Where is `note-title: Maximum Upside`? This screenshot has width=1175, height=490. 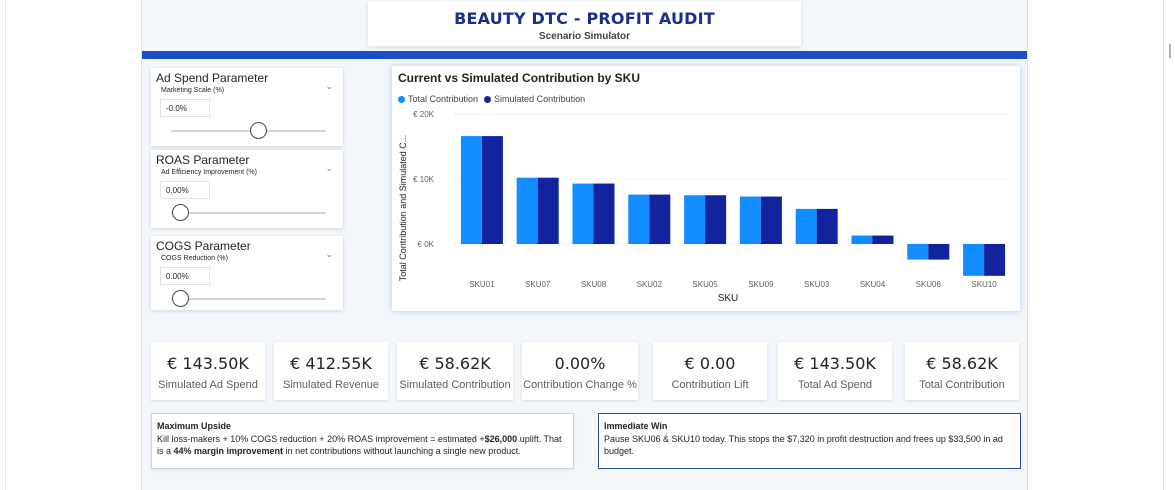
note-title: Maximum Upside is located at coordinates (194, 426).